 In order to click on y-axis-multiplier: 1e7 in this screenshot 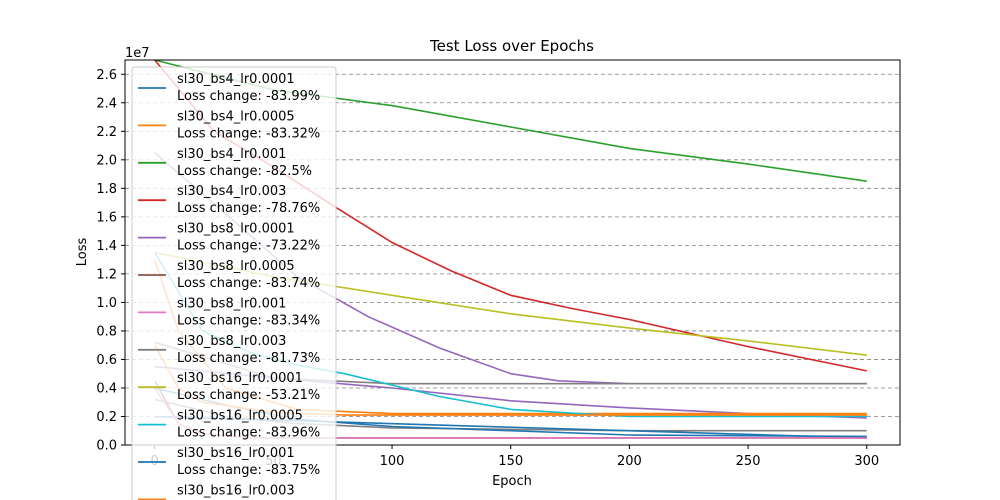, I will do `click(137, 53)`.